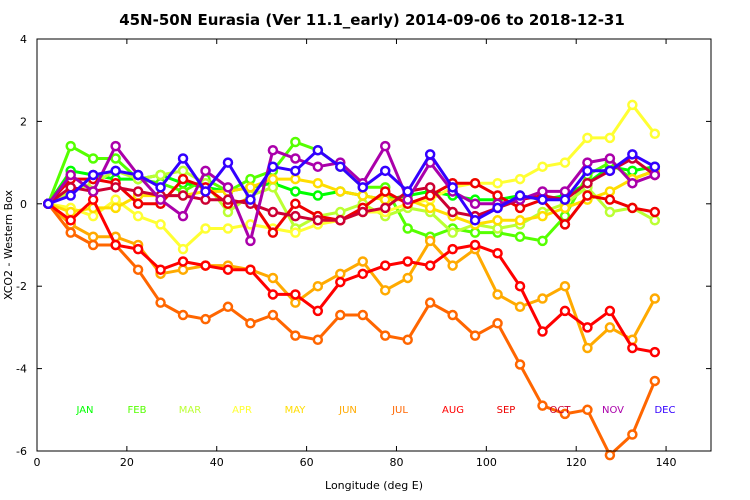  I want to click on legend-item-oct: OCT, so click(561, 410).